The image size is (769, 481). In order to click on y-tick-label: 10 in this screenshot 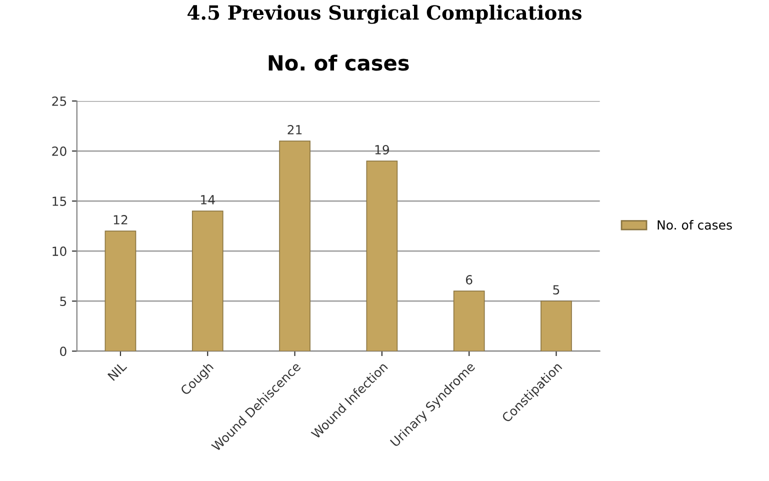, I will do `click(59, 251)`.